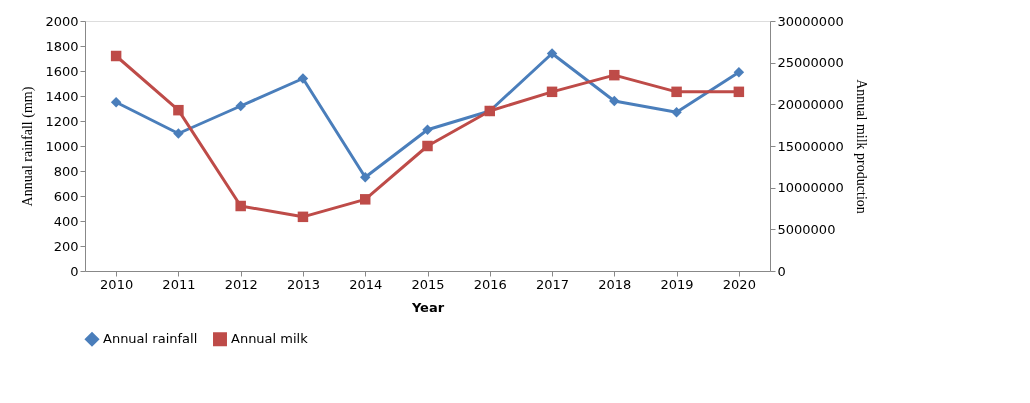 Image resolution: width=1030 pixels, height=403 pixels. I want to click on y2-tick-label: 25000000, so click(810, 63).